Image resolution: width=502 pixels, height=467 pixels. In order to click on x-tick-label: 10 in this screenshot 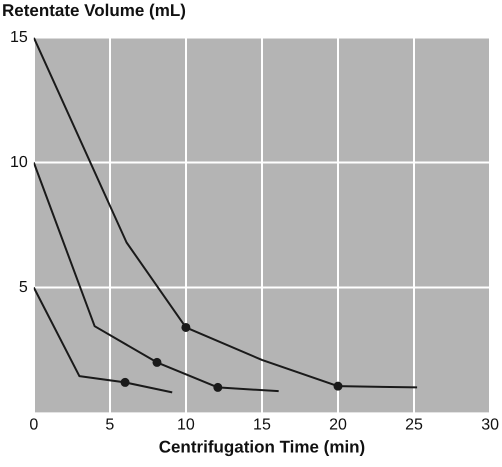, I will do `click(186, 425)`.